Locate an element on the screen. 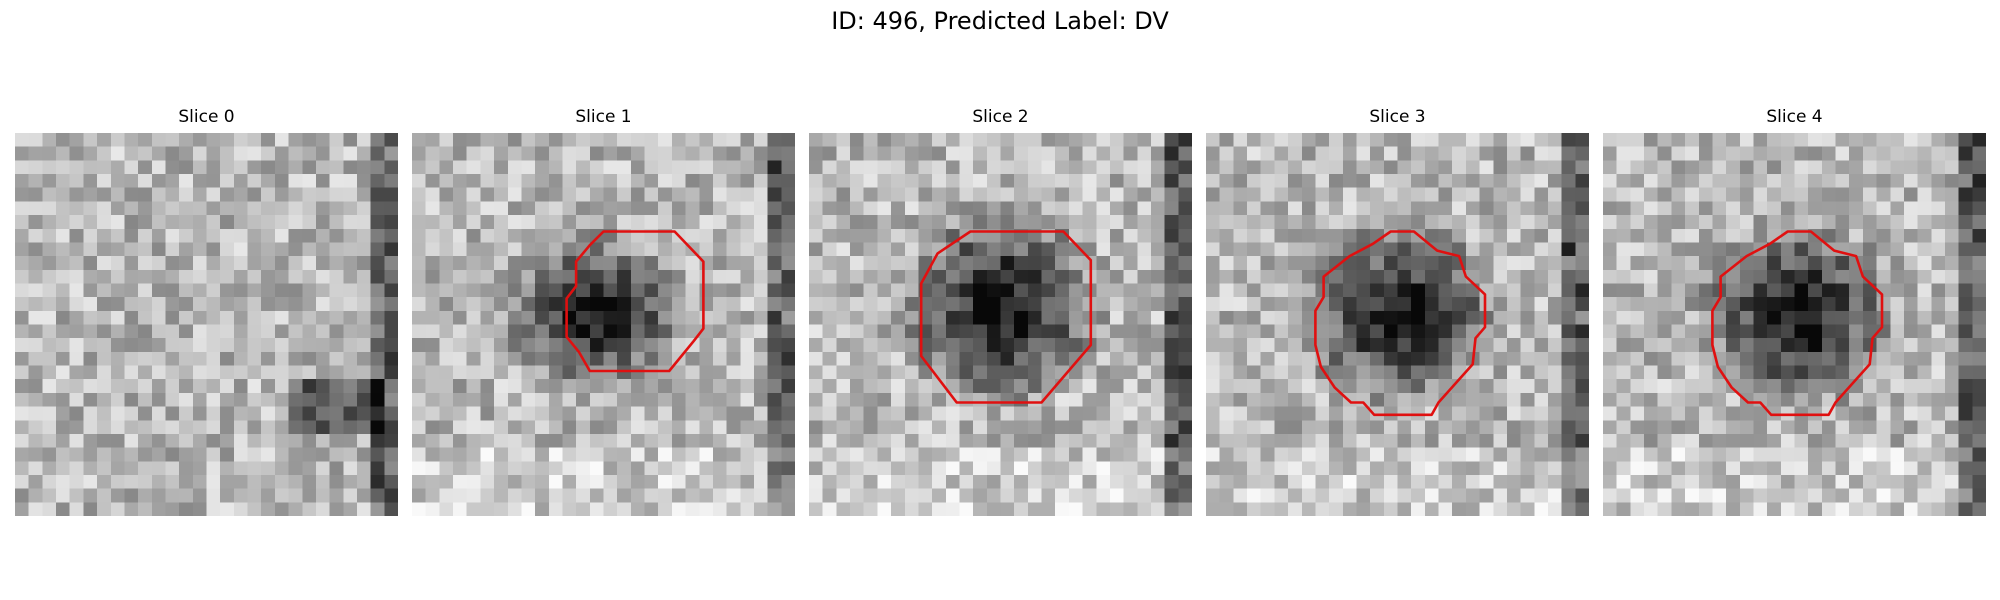 The height and width of the screenshot is (600, 2000). slice-panel-3: Slice 3 is located at coordinates (1397, 312).